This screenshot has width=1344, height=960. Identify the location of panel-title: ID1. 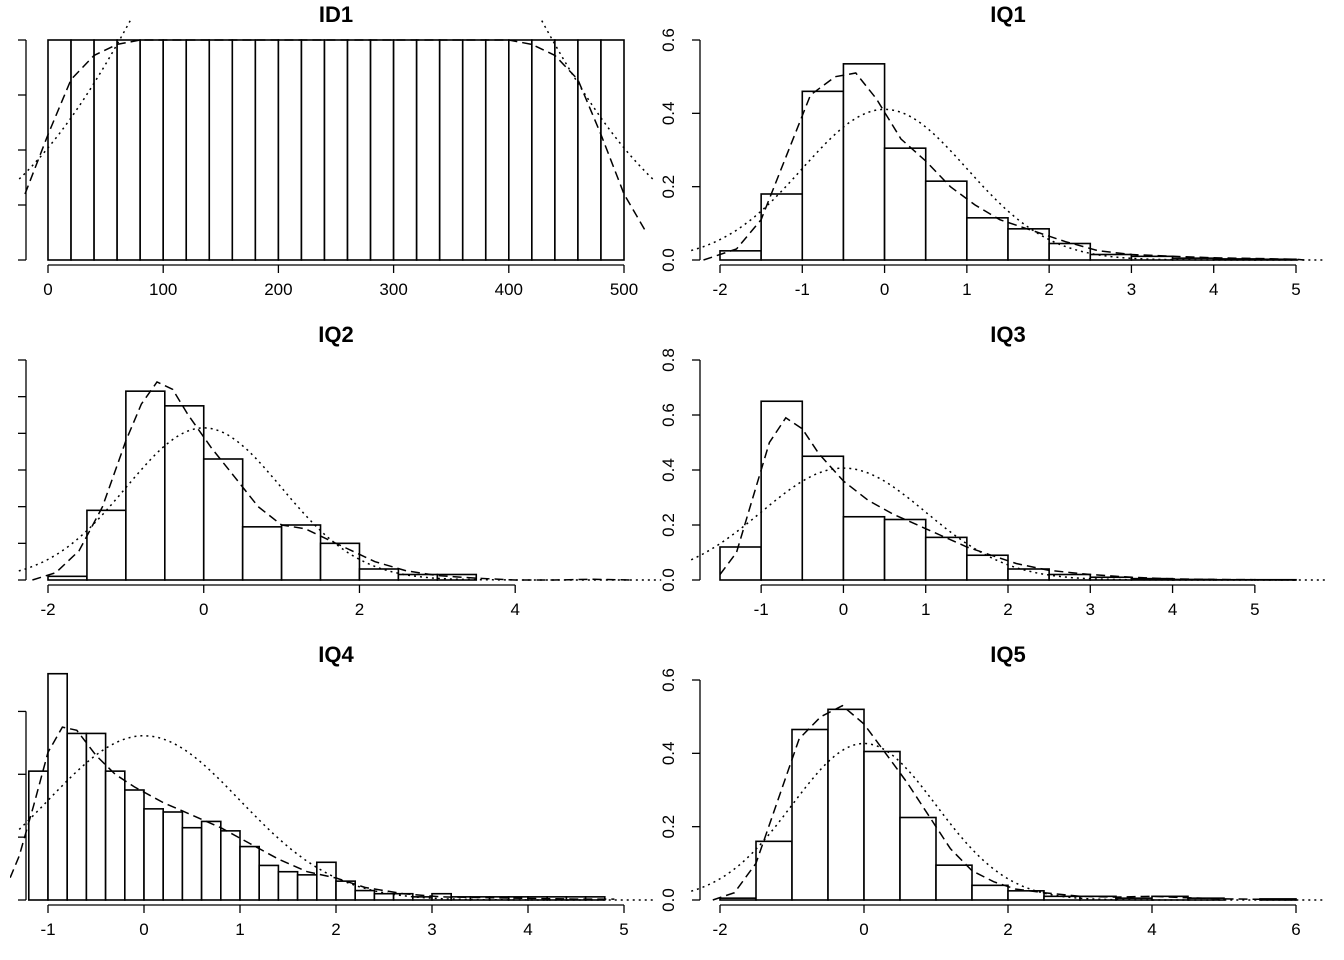
(336, 14).